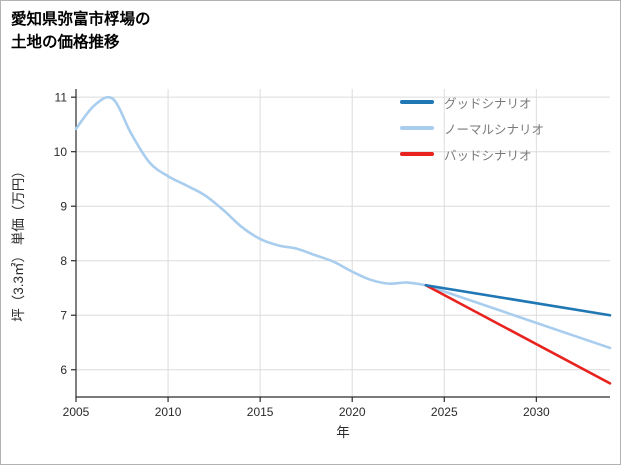 The width and height of the screenshot is (621, 466). Describe the element at coordinates (488, 155) in the screenshot. I see `legend-label-bad-scenario: バッドシナリオ` at that location.